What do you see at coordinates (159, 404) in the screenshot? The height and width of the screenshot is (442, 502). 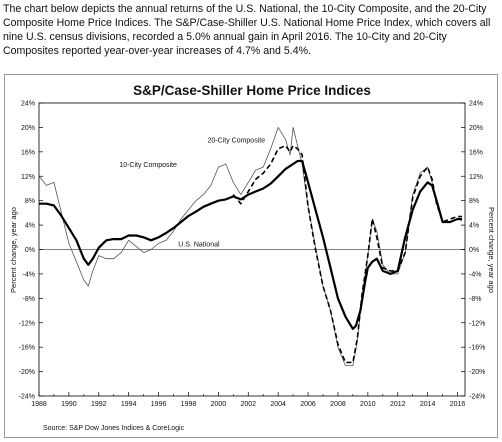 I see `x-tick-label: 1996` at bounding box center [159, 404].